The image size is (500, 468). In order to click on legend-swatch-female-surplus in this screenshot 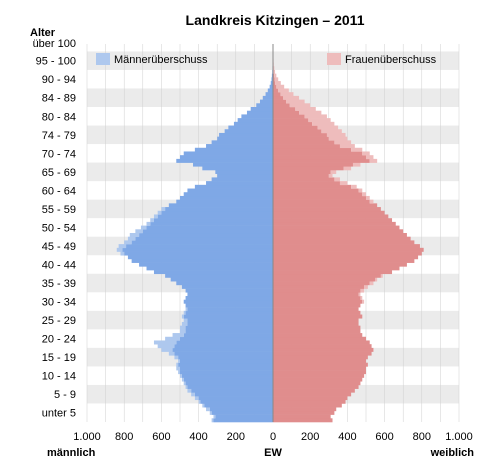, I will do `click(334, 59)`.